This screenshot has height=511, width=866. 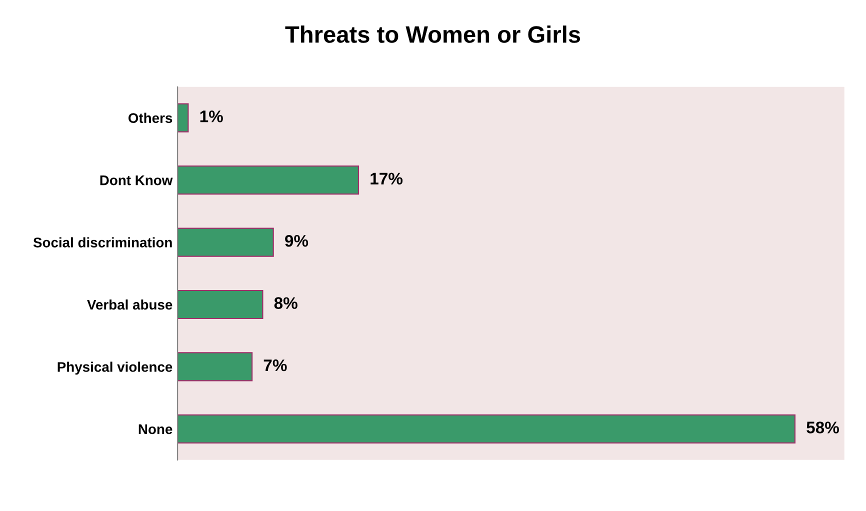 What do you see at coordinates (102, 242) in the screenshot?
I see `y-tick-label: Social discrimination` at bounding box center [102, 242].